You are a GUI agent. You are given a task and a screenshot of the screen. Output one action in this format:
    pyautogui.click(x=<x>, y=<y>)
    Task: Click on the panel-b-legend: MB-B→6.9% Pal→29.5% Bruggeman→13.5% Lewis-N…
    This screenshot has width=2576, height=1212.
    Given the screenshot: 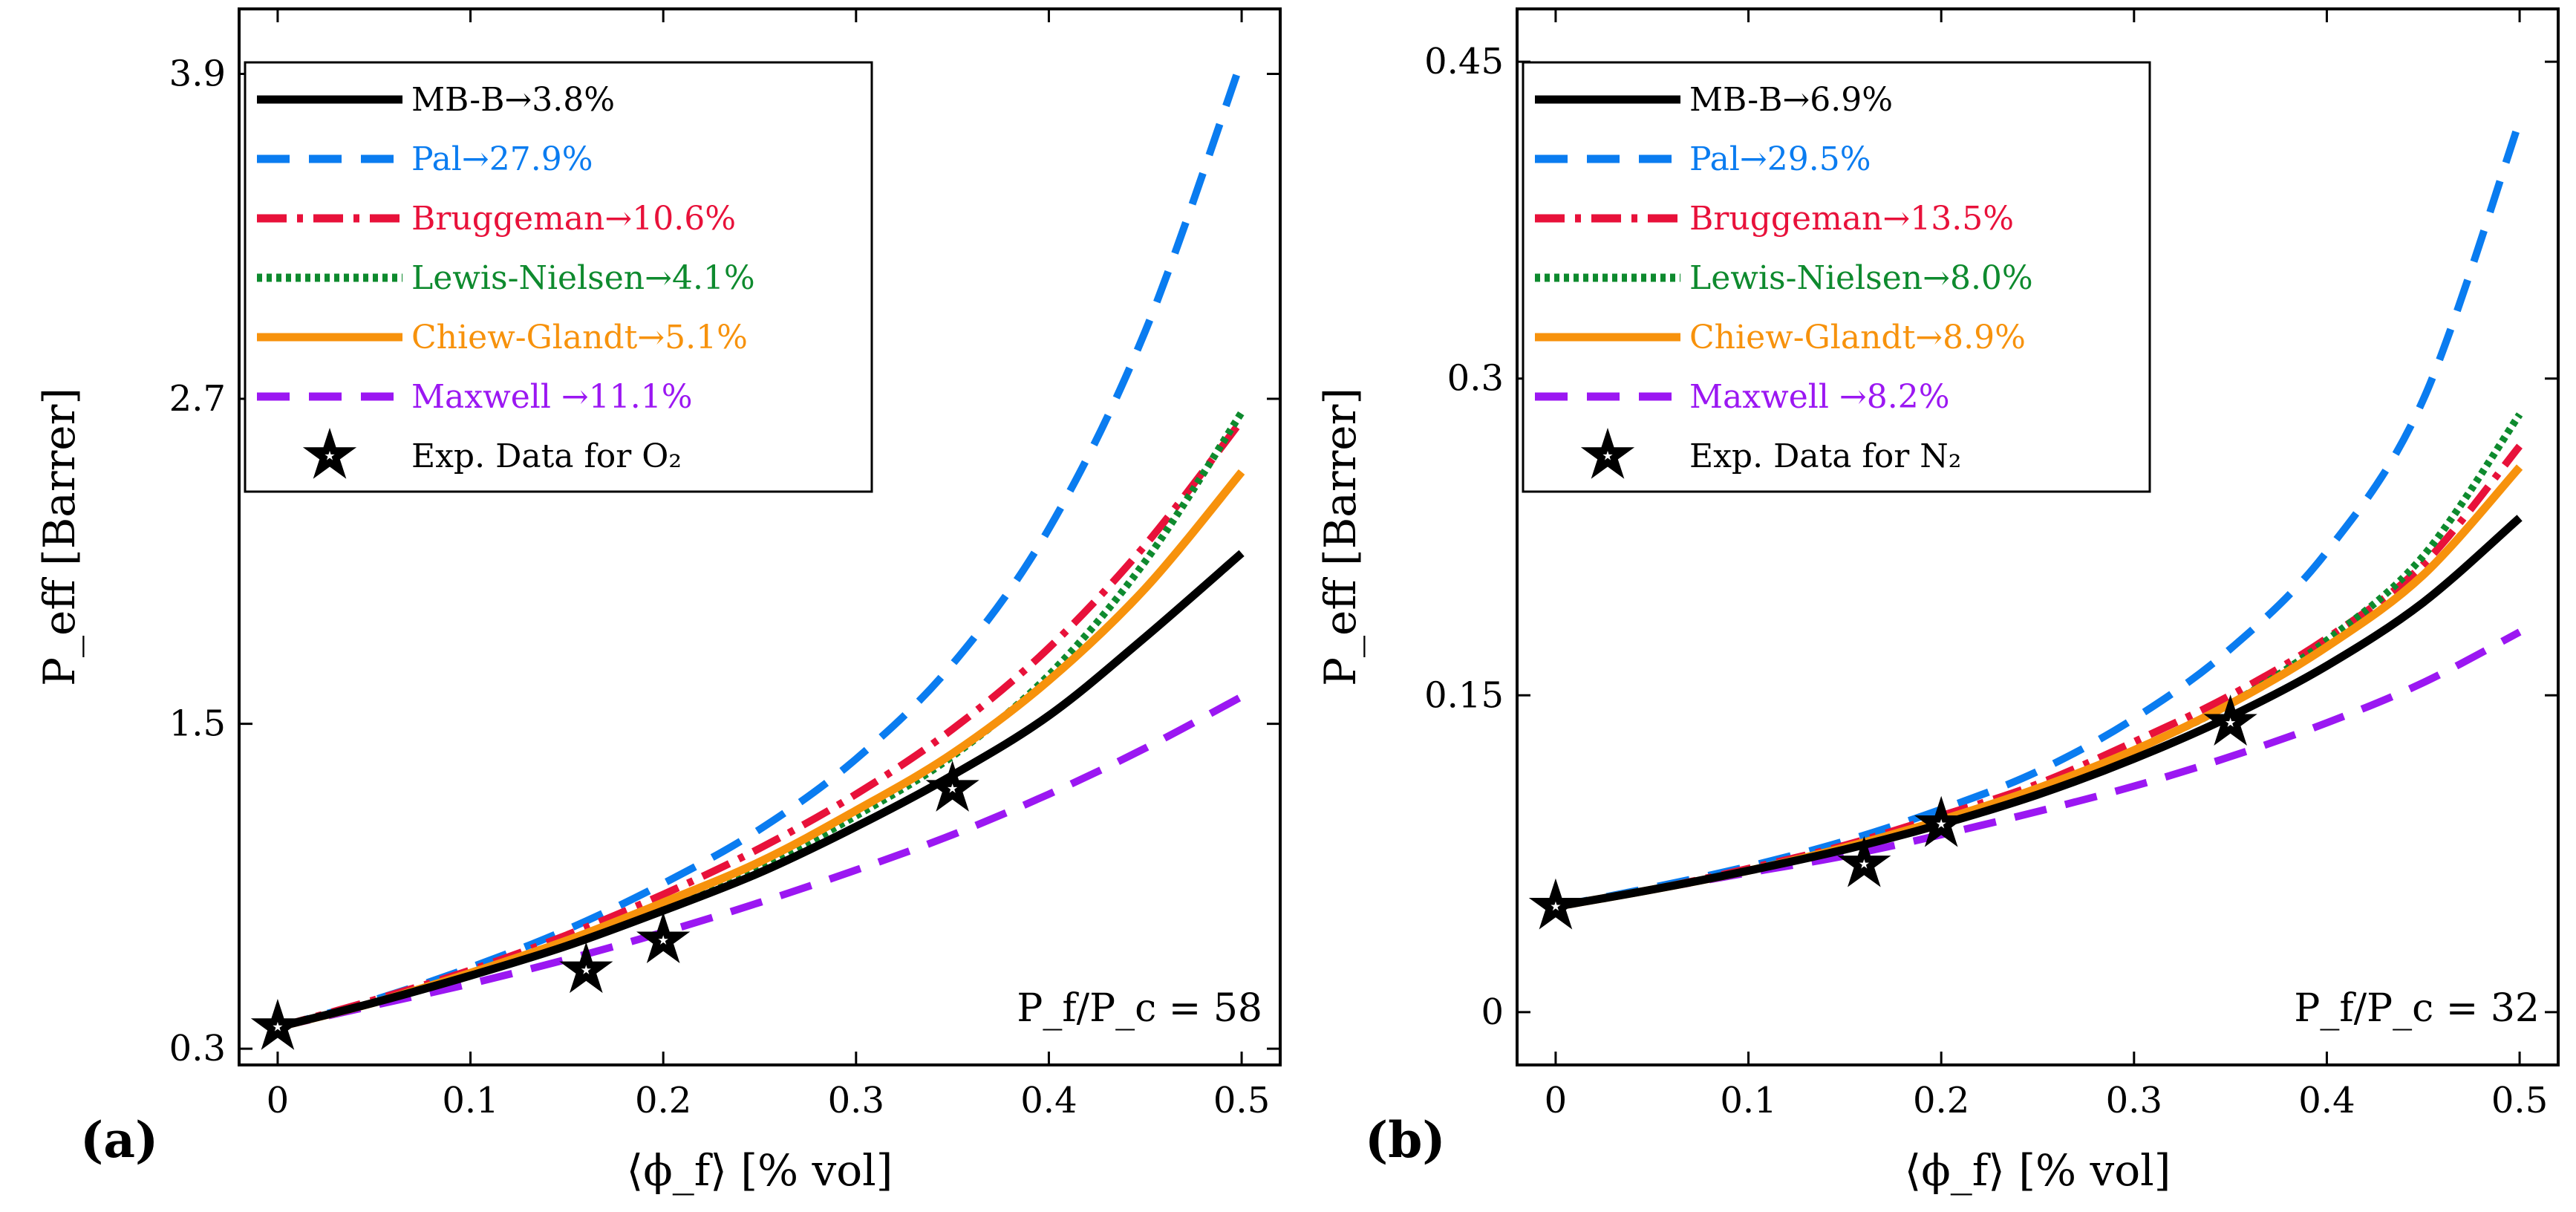 What is the action you would take?
    pyautogui.click(x=1836, y=277)
    